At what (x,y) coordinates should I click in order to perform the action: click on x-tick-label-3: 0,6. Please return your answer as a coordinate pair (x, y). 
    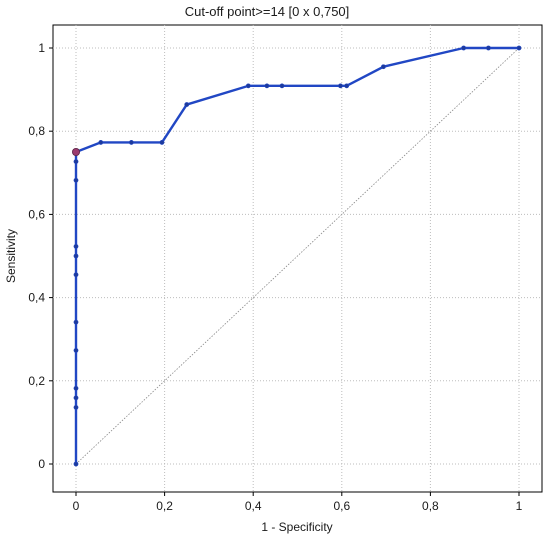
    Looking at the image, I should click on (341, 506).